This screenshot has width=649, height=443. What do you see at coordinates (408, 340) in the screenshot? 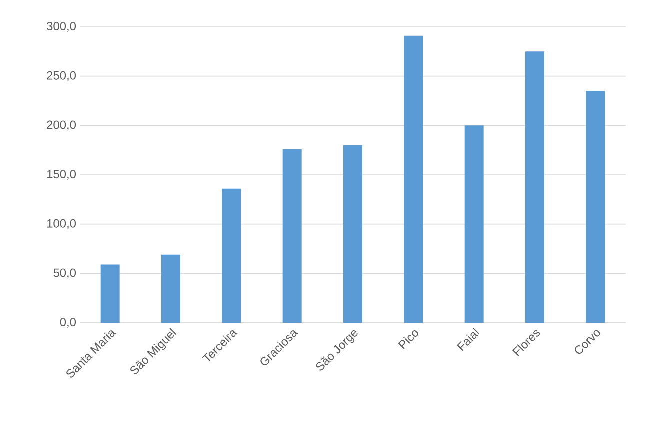
I see `x-tick-label: Pico` at bounding box center [408, 340].